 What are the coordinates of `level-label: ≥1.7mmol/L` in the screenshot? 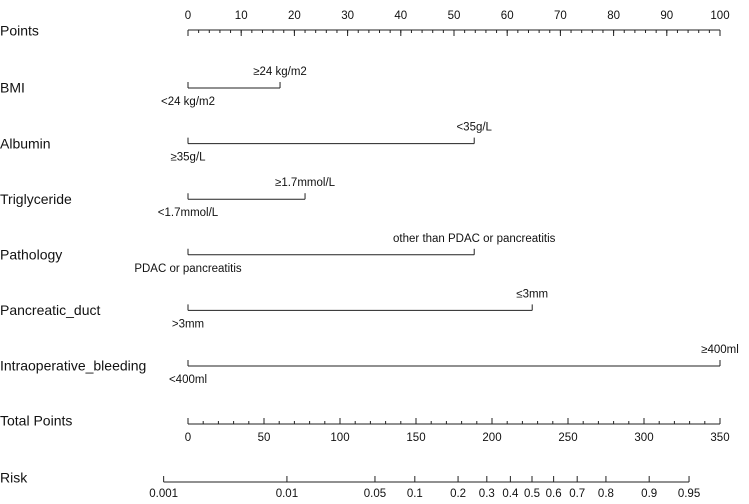 It's located at (305, 183).